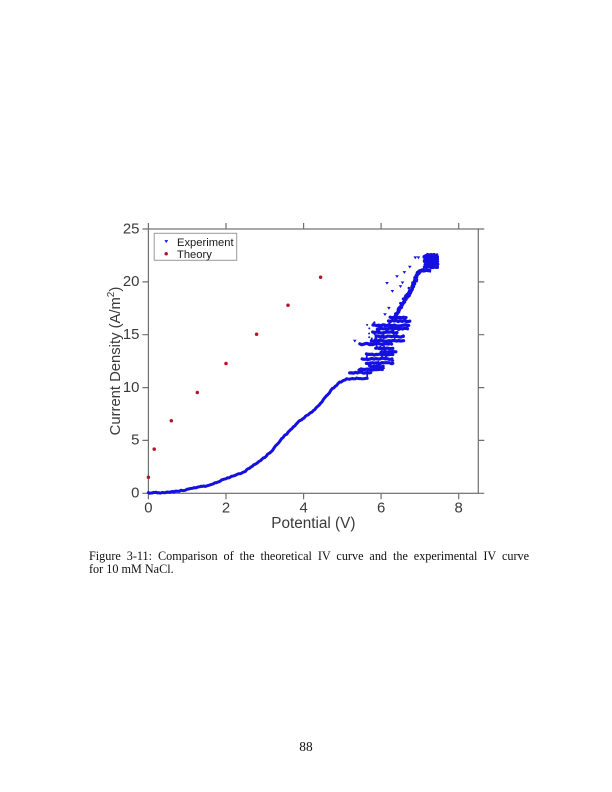 The width and height of the screenshot is (612, 792). I want to click on svg-text: Experiment, so click(205, 243).